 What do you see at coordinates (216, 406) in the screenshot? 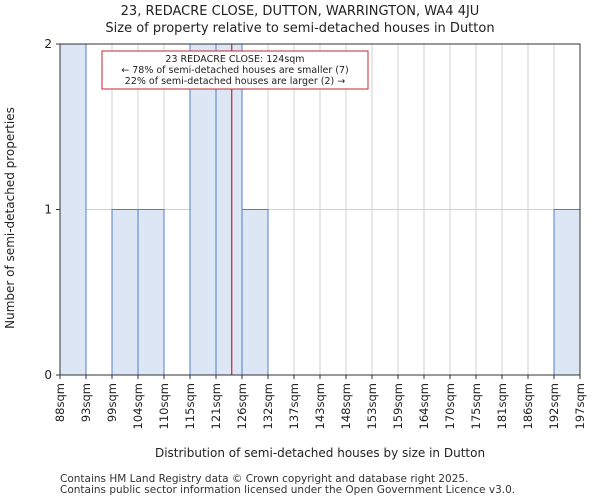
I see `x-tick-label: 121sqm` at bounding box center [216, 406].